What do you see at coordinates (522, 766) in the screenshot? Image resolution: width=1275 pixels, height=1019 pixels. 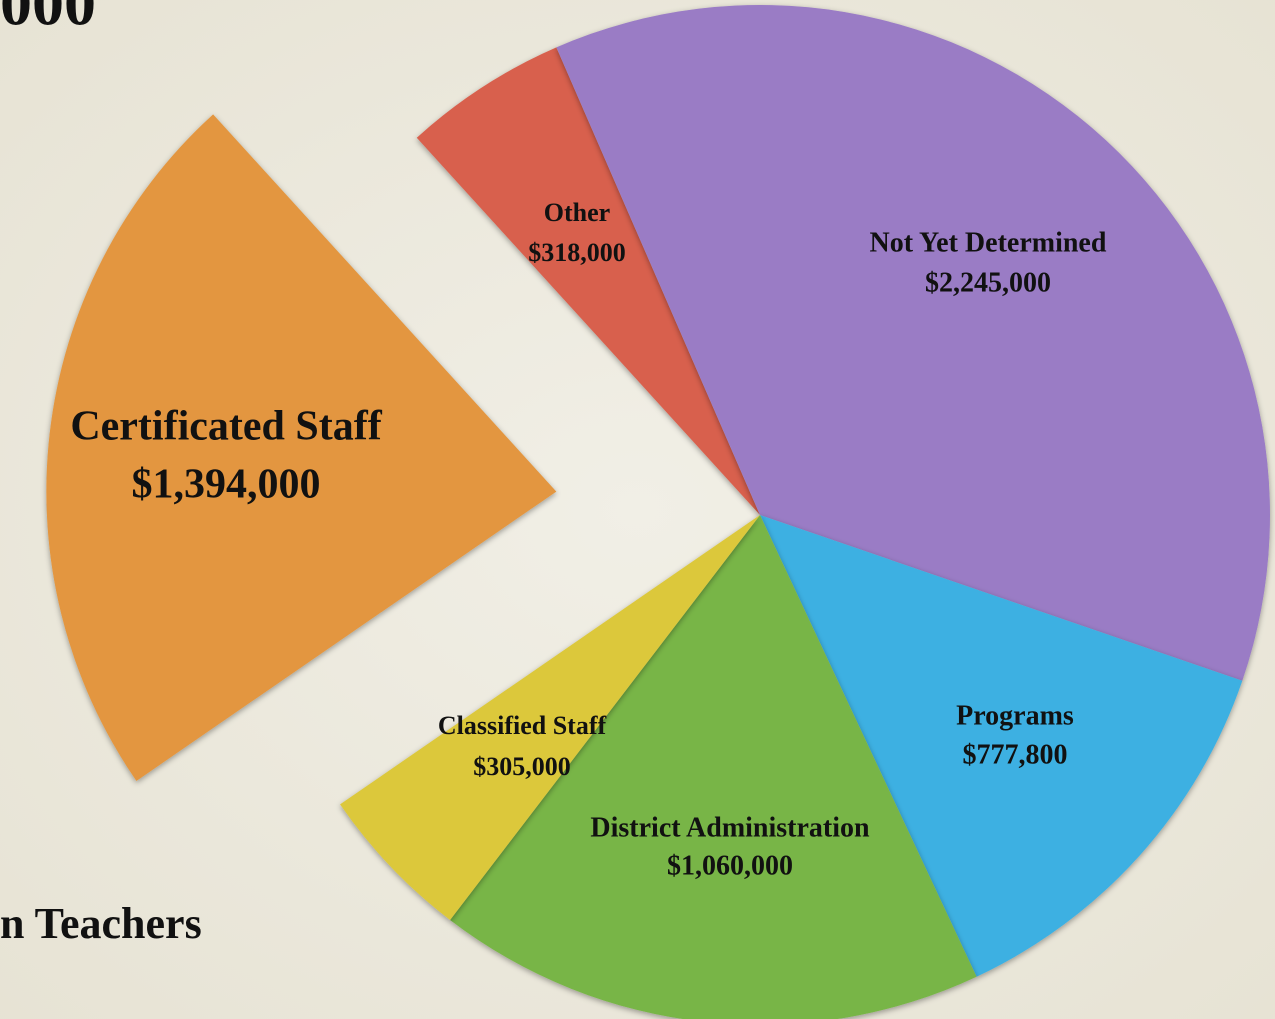 I see `slice-value-label: $305,000` at bounding box center [522, 766].